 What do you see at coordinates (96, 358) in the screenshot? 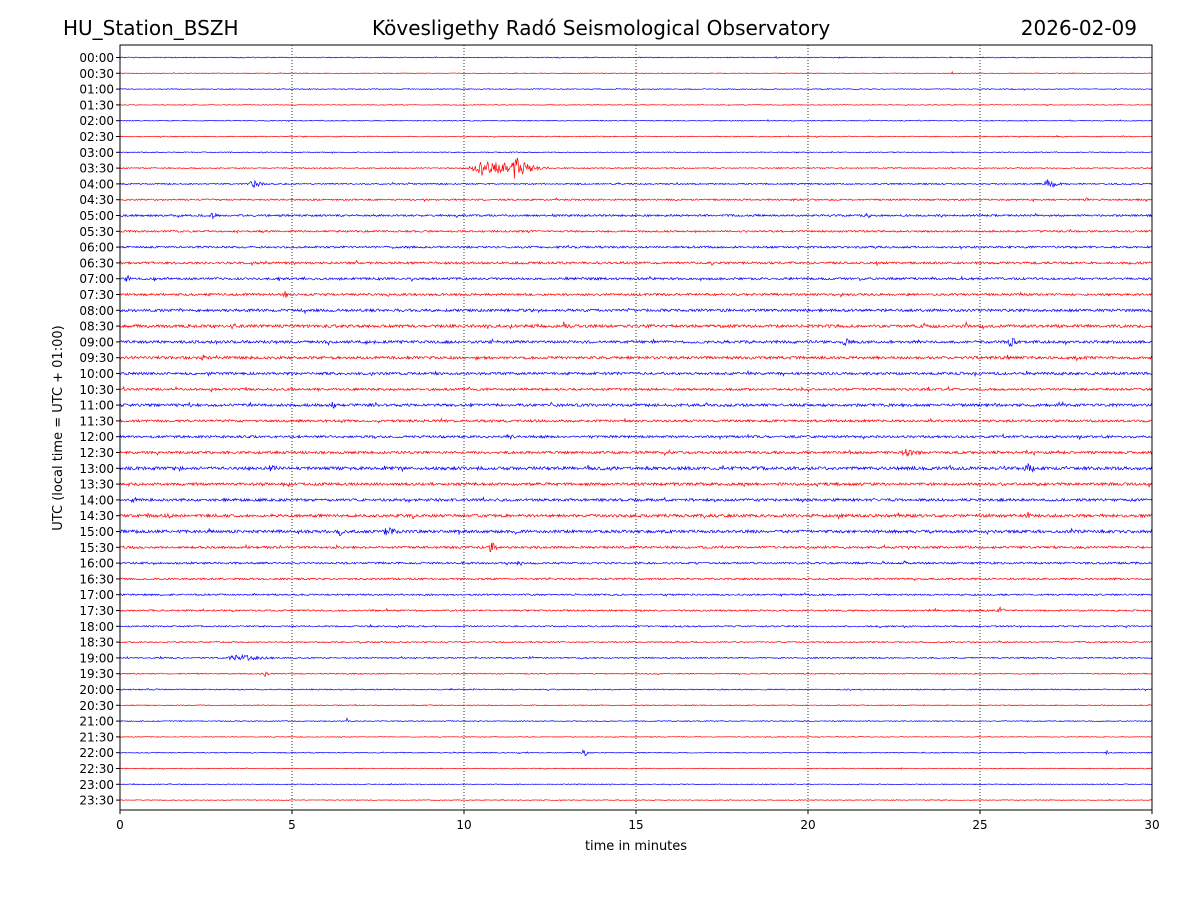
I see `y-tick-label: 09:30` at bounding box center [96, 358].